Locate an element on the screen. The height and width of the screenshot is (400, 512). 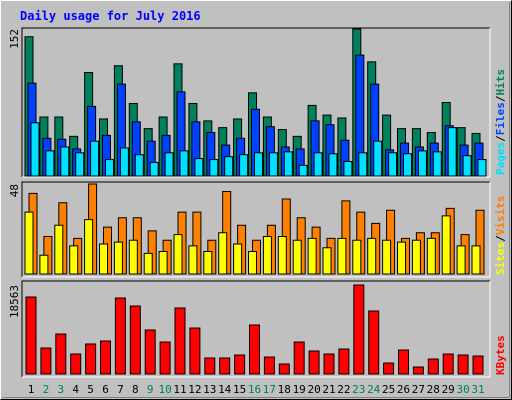
x-tick-label: 25 is located at coordinates (388, 389).